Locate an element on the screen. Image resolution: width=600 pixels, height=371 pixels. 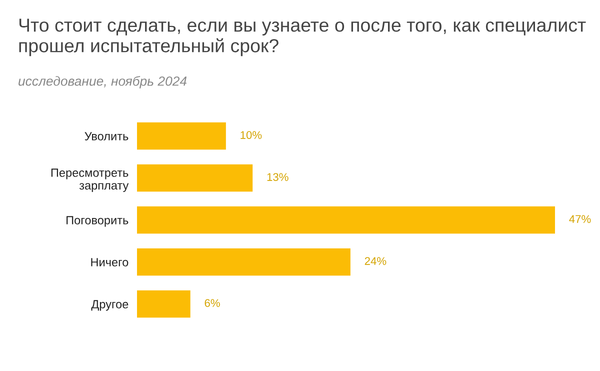
y-tick-label: Ничего is located at coordinates (109, 262).